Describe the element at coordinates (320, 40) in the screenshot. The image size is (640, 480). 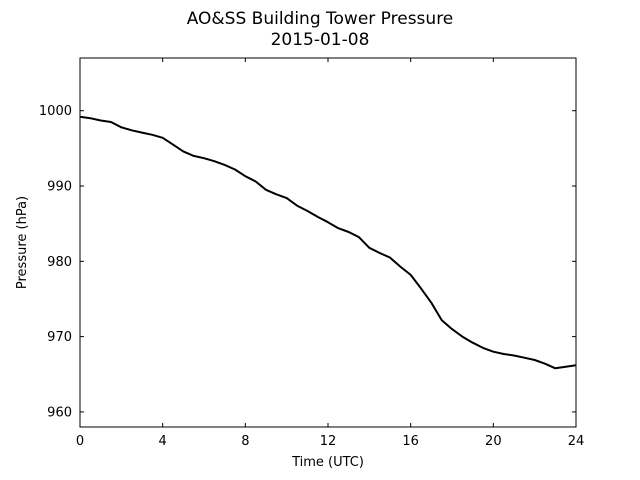
I see `chart-subtitle: 2015-01-08` at that location.